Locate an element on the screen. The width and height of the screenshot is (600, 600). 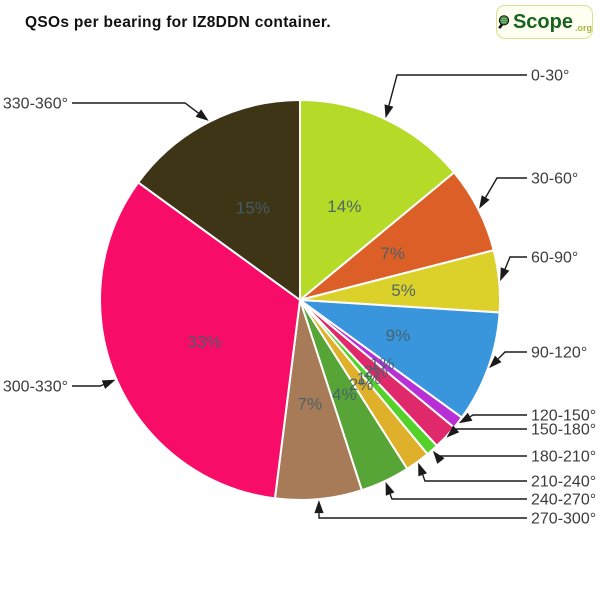
callout-line-270-300° is located at coordinates (422, 516).